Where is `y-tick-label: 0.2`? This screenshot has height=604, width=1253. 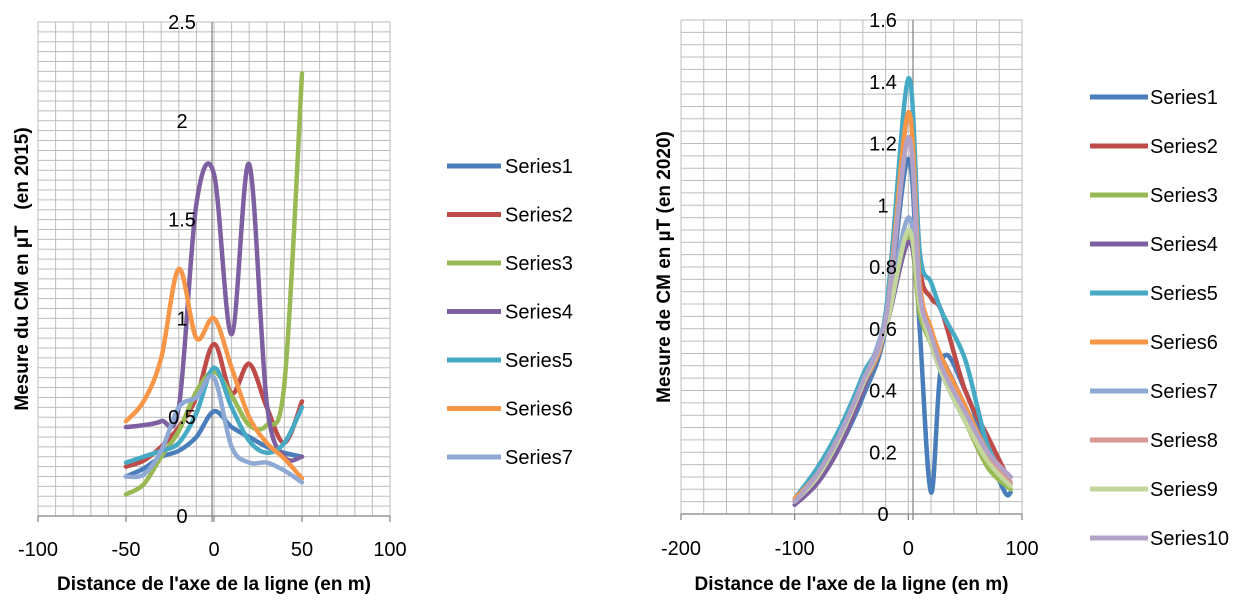
y-tick-label: 0.2 is located at coordinates (883, 453).